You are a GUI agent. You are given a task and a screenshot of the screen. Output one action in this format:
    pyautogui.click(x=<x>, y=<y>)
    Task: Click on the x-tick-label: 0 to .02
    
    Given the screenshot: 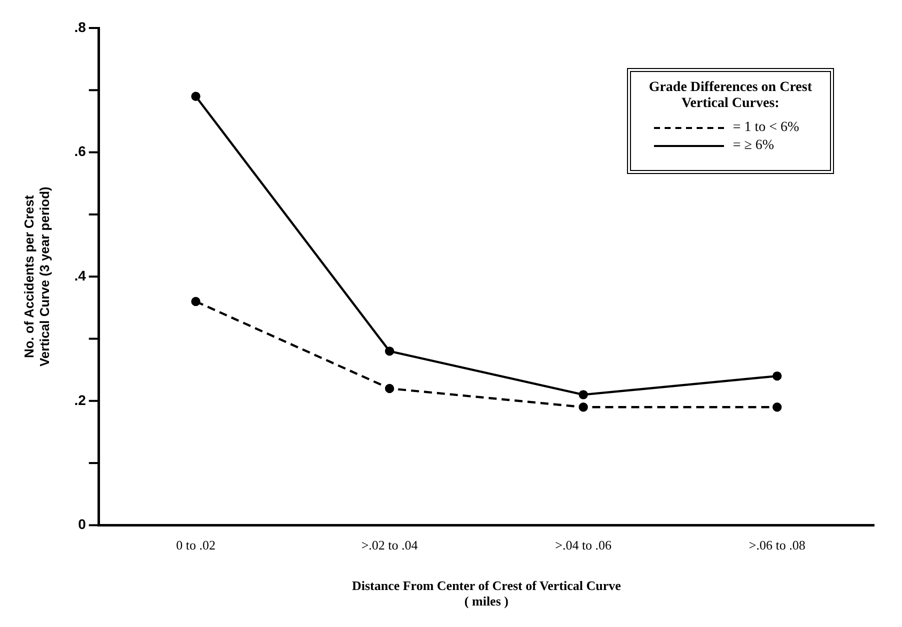 What is the action you would take?
    pyautogui.click(x=196, y=544)
    